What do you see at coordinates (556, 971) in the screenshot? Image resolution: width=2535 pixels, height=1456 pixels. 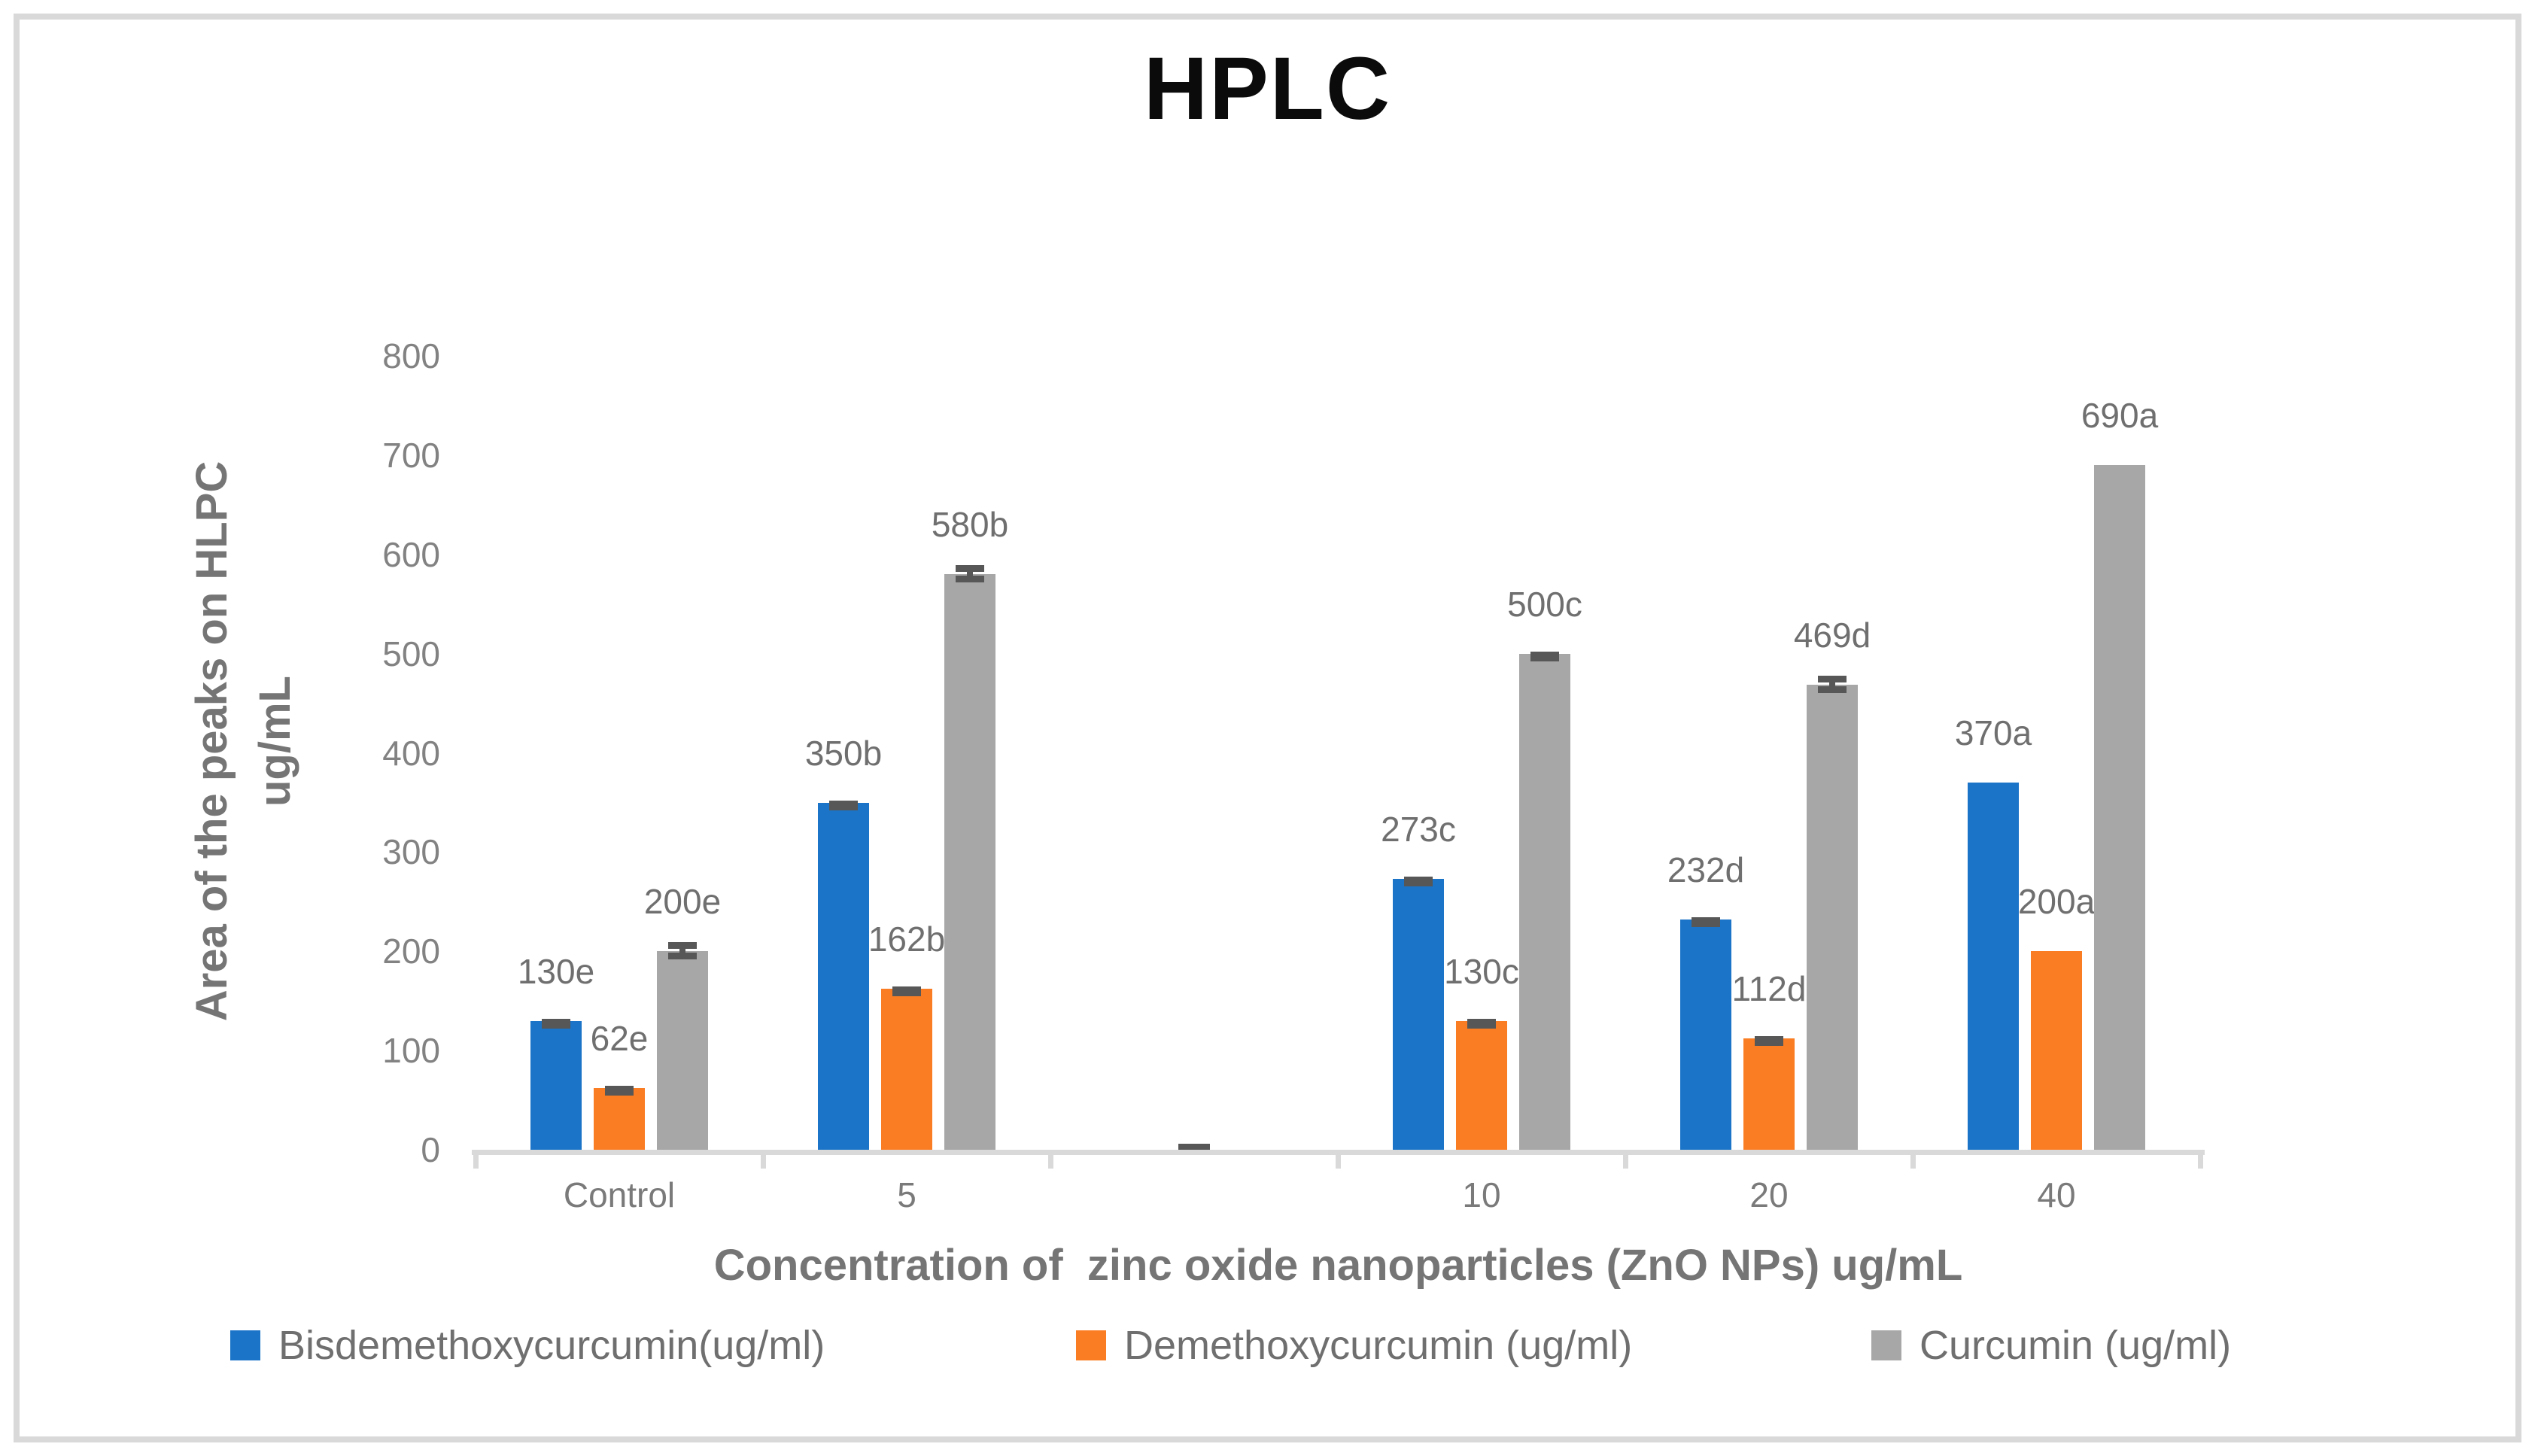 I see `bar-value-label: 130e` at bounding box center [556, 971].